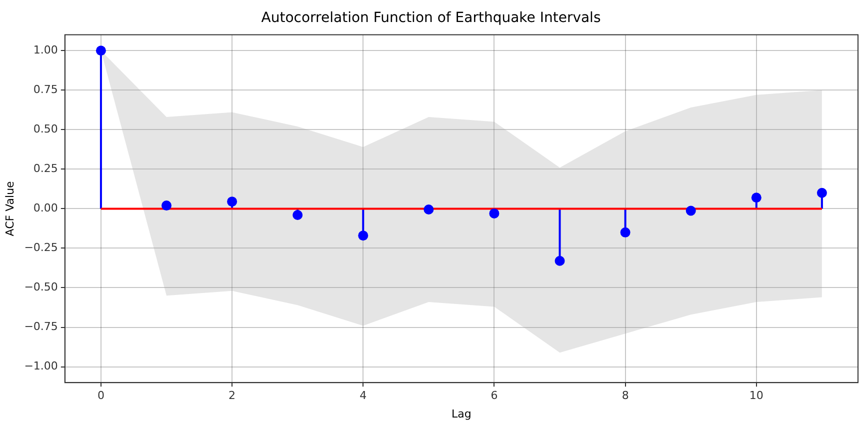  I want to click on y-tick-label: 0.00, so click(45, 208).